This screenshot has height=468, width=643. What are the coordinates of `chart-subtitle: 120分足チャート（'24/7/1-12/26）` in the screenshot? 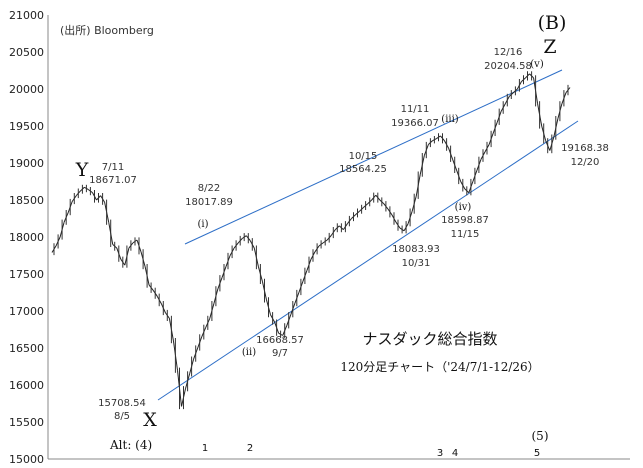 It's located at (439, 367).